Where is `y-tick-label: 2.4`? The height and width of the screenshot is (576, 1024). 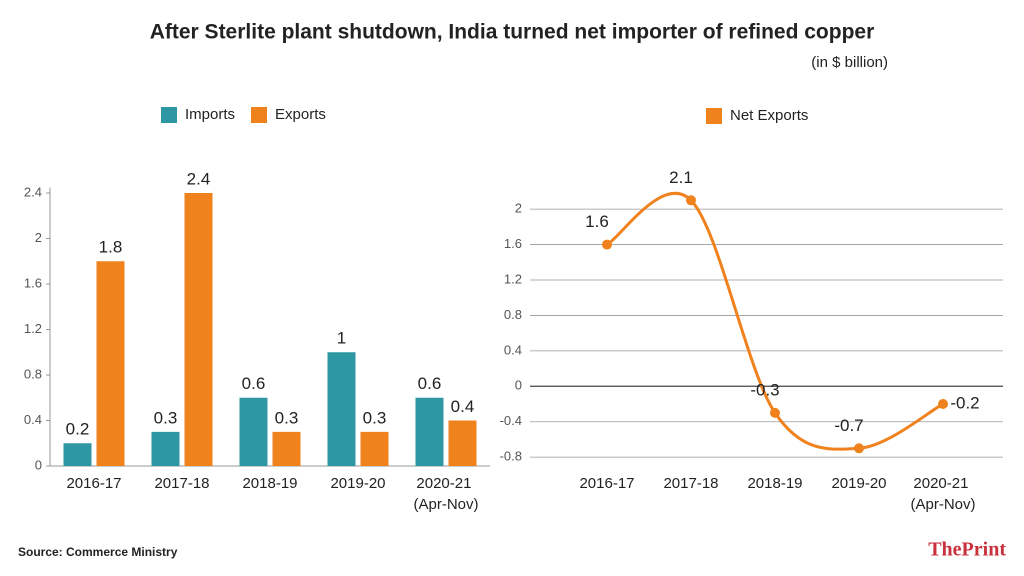 y-tick-label: 2.4 is located at coordinates (33, 191).